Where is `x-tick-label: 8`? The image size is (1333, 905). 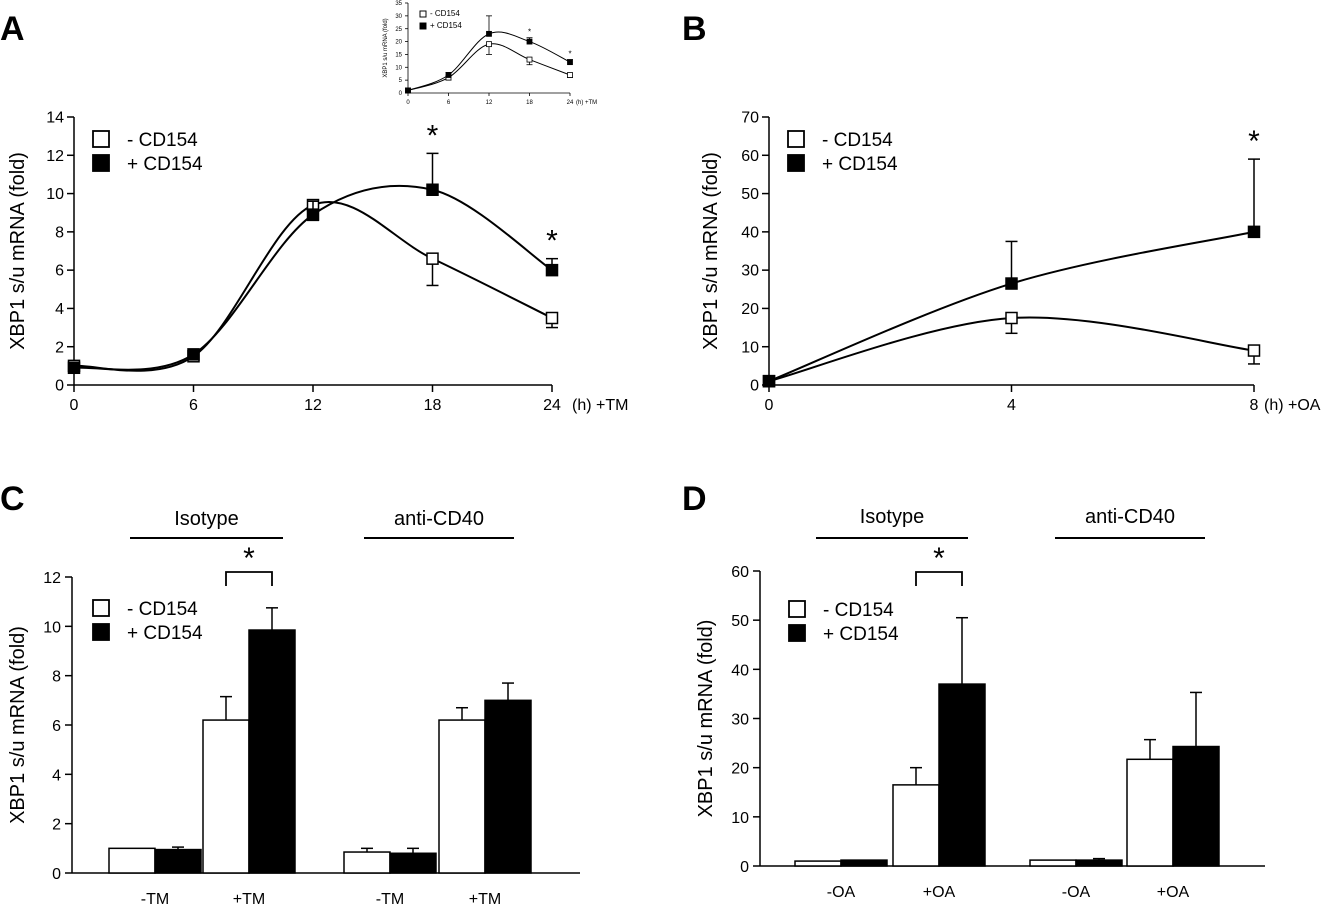 x-tick-label: 8 is located at coordinates (1254, 405).